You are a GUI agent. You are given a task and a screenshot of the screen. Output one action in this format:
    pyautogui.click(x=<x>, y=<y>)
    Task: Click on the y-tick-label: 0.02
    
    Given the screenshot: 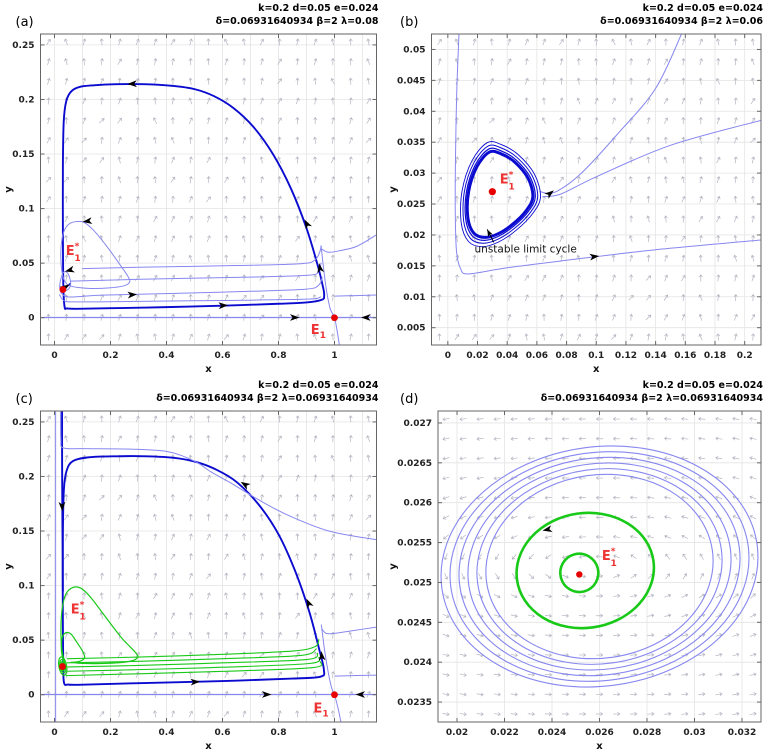 What is the action you would take?
    pyautogui.click(x=414, y=236)
    